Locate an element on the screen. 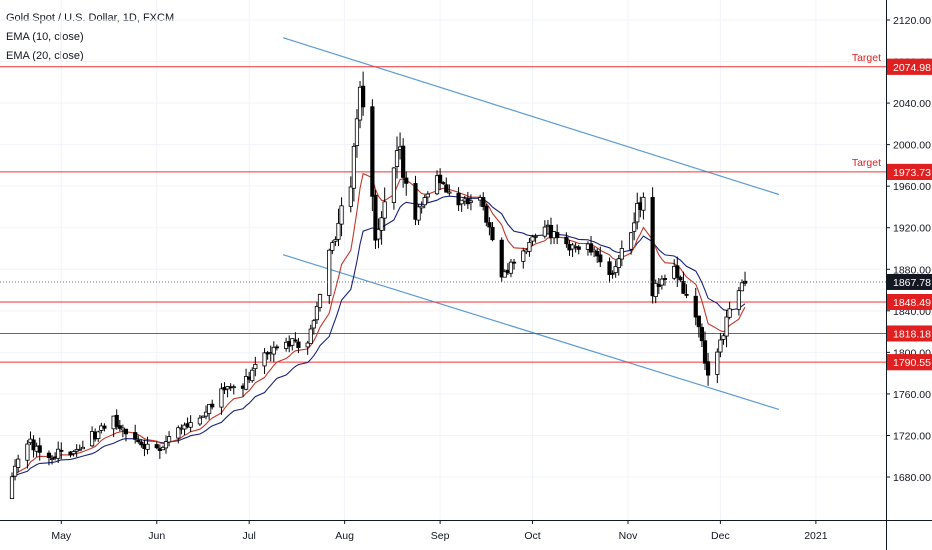  x-tick-label: May is located at coordinates (61, 536).